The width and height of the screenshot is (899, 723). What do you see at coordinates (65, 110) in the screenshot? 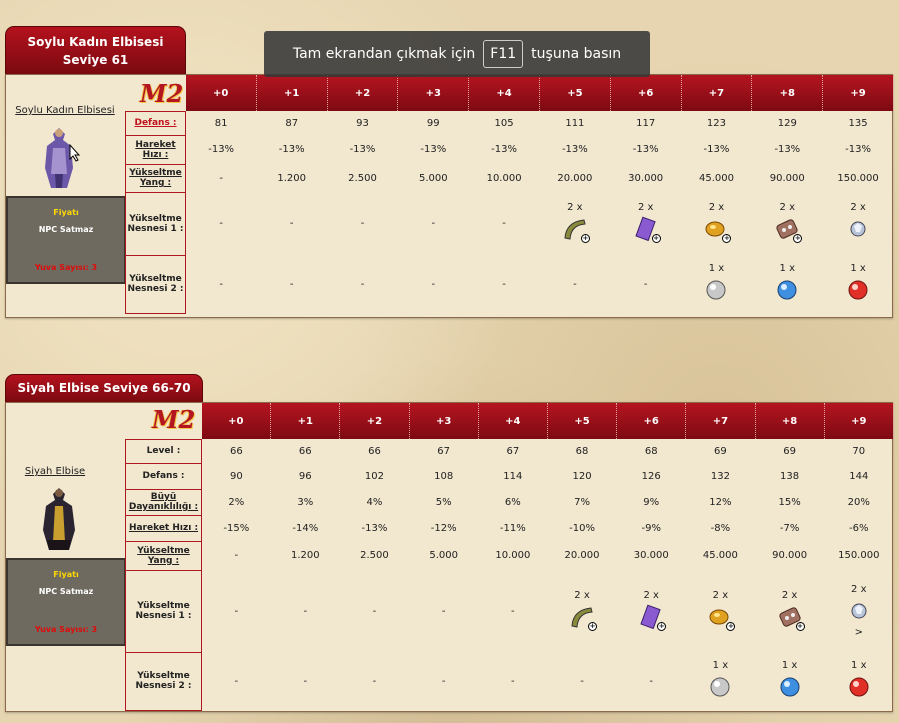
I see `item-name-link: Soylu Kadın Elbisesi` at bounding box center [65, 110].